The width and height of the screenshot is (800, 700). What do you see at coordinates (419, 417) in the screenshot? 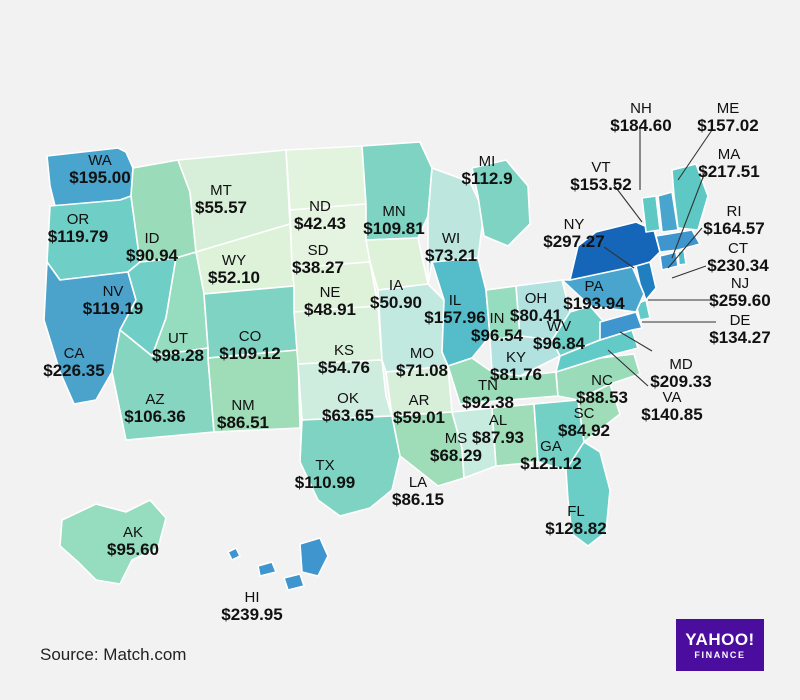
I see `state-value-ar: $59.01` at bounding box center [419, 417].